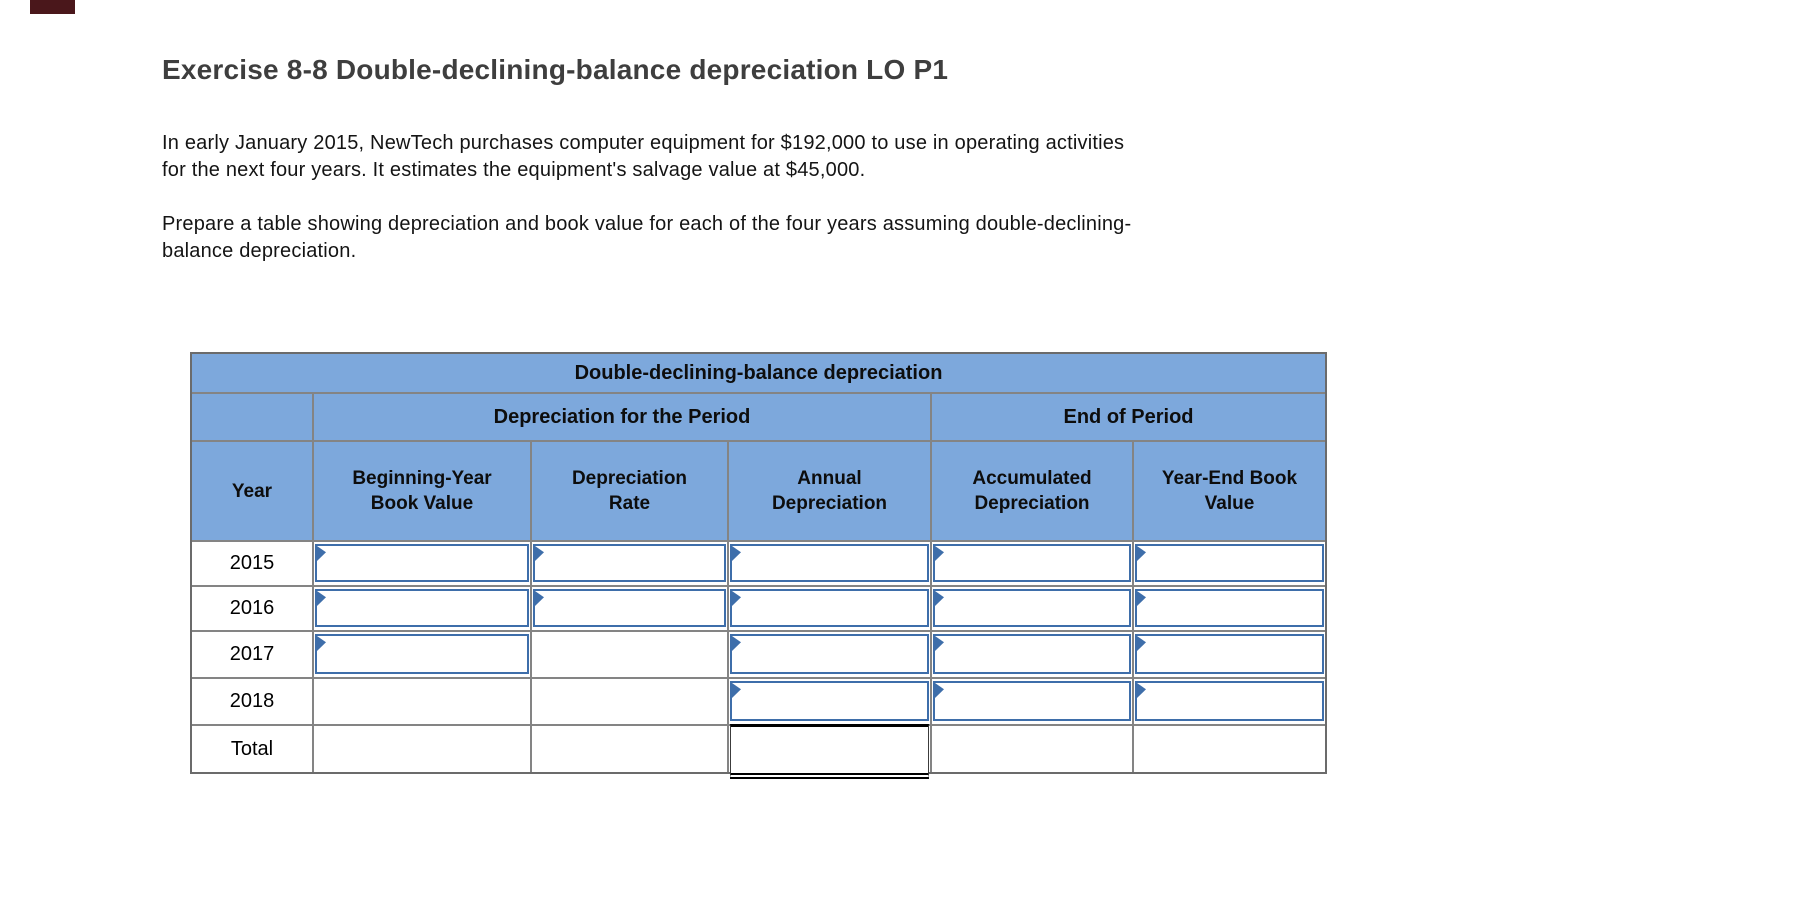 This screenshot has height=918, width=1812. I want to click on input-2018-annual-depreciation, so click(829, 701).